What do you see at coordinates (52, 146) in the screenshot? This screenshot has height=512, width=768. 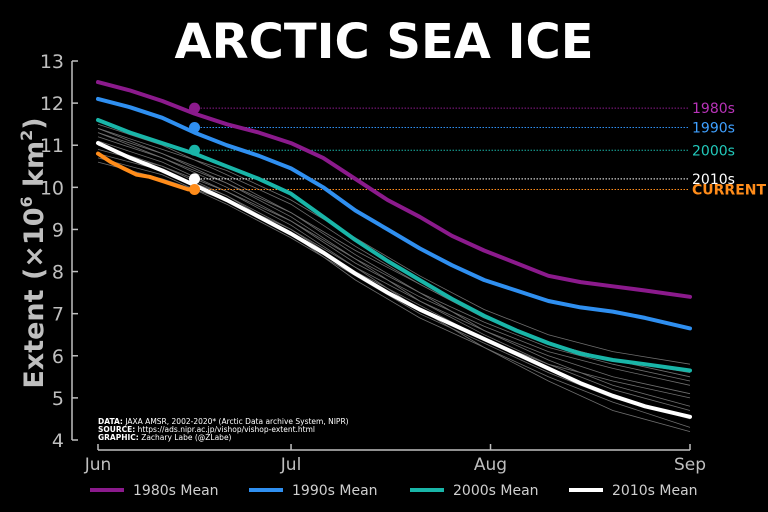 I see `y-tick-label-11: 11` at bounding box center [52, 146].